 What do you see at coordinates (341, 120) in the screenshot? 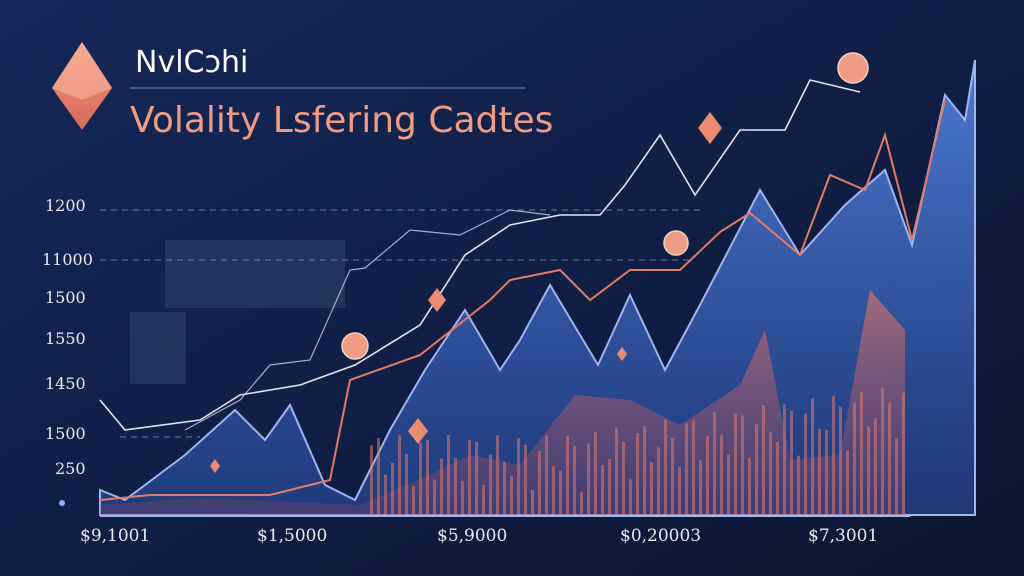
I see `title: Volality Lsfering Cadtes` at bounding box center [341, 120].